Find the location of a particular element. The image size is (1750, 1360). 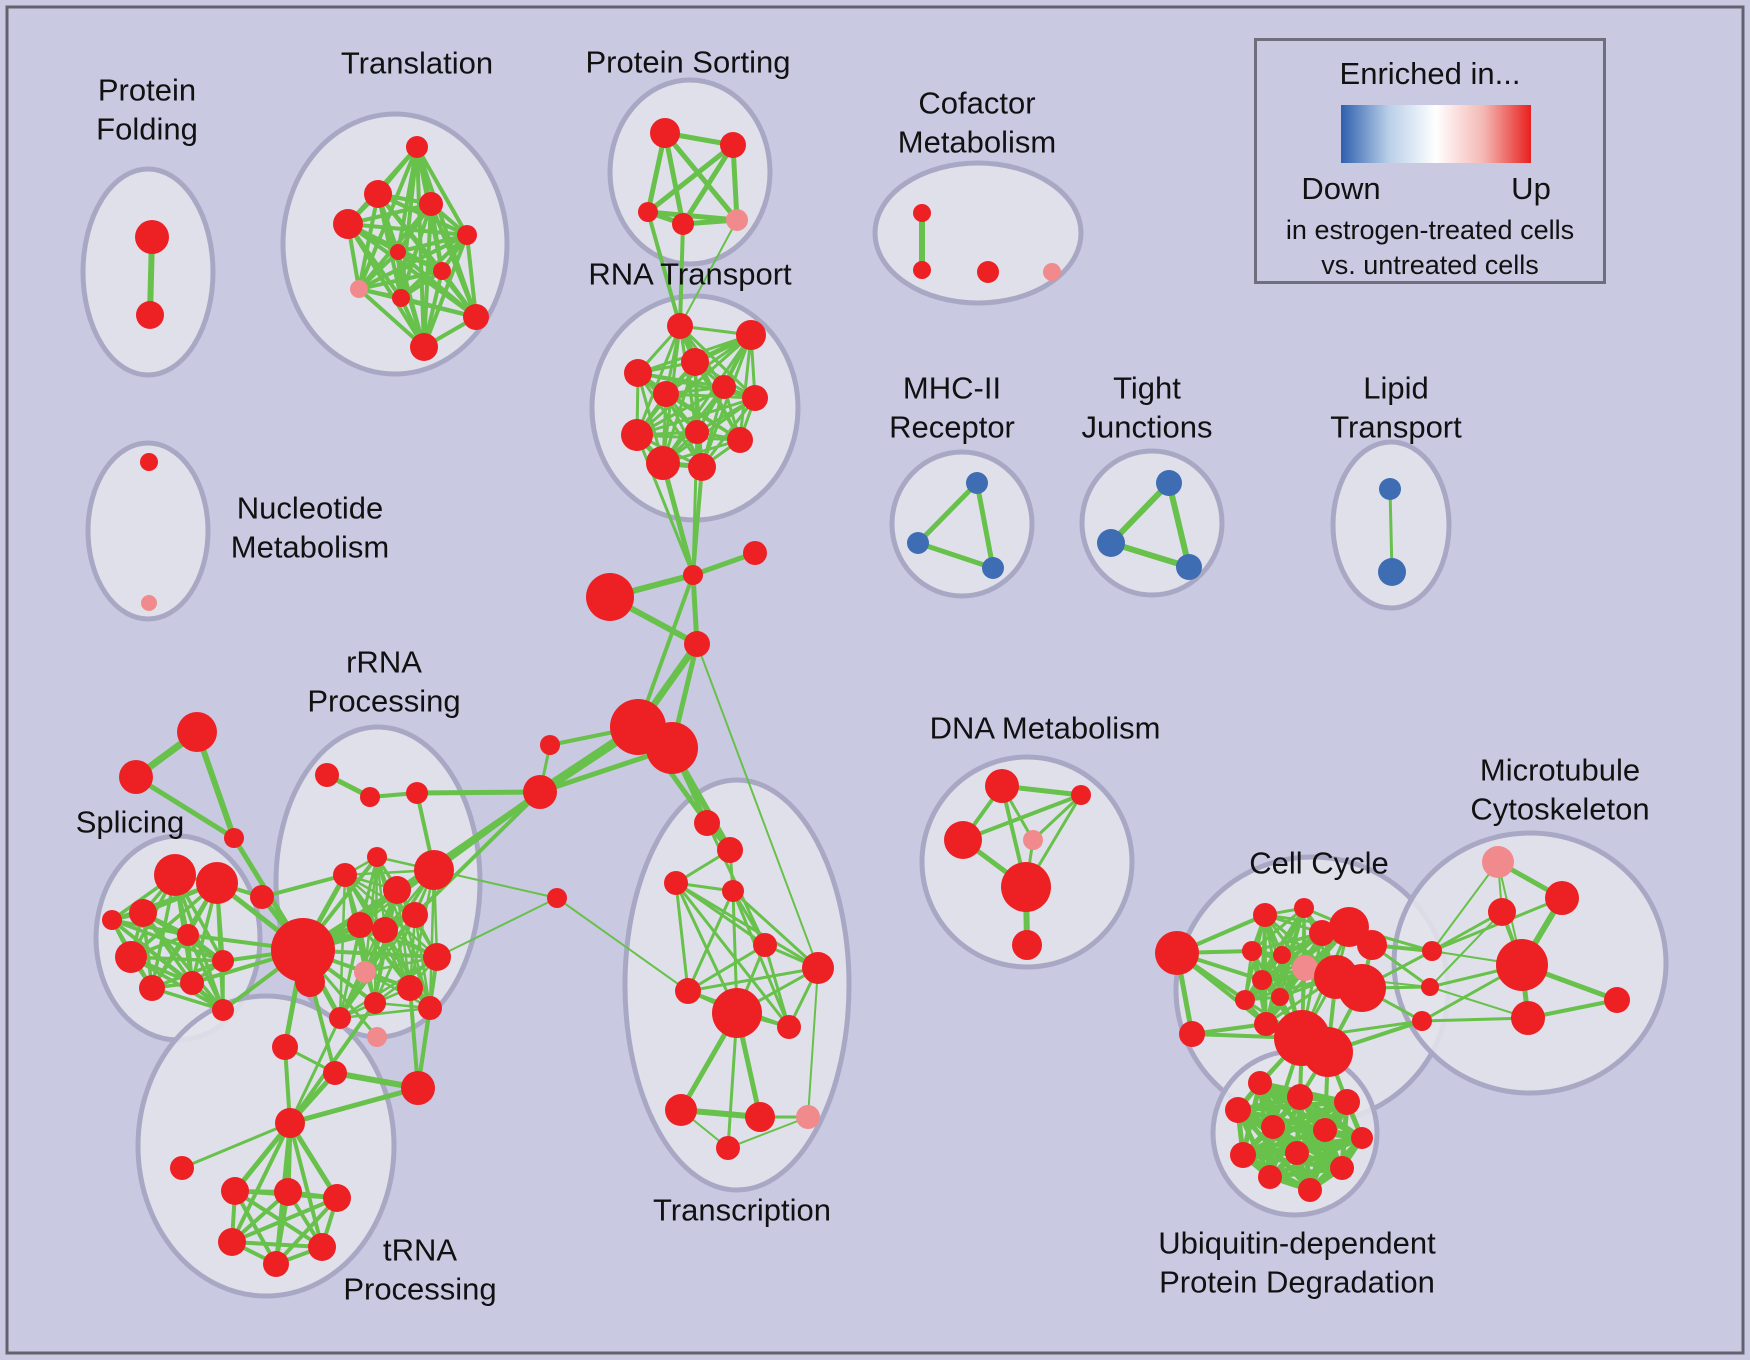

node-cf2 is located at coordinates (922, 270).